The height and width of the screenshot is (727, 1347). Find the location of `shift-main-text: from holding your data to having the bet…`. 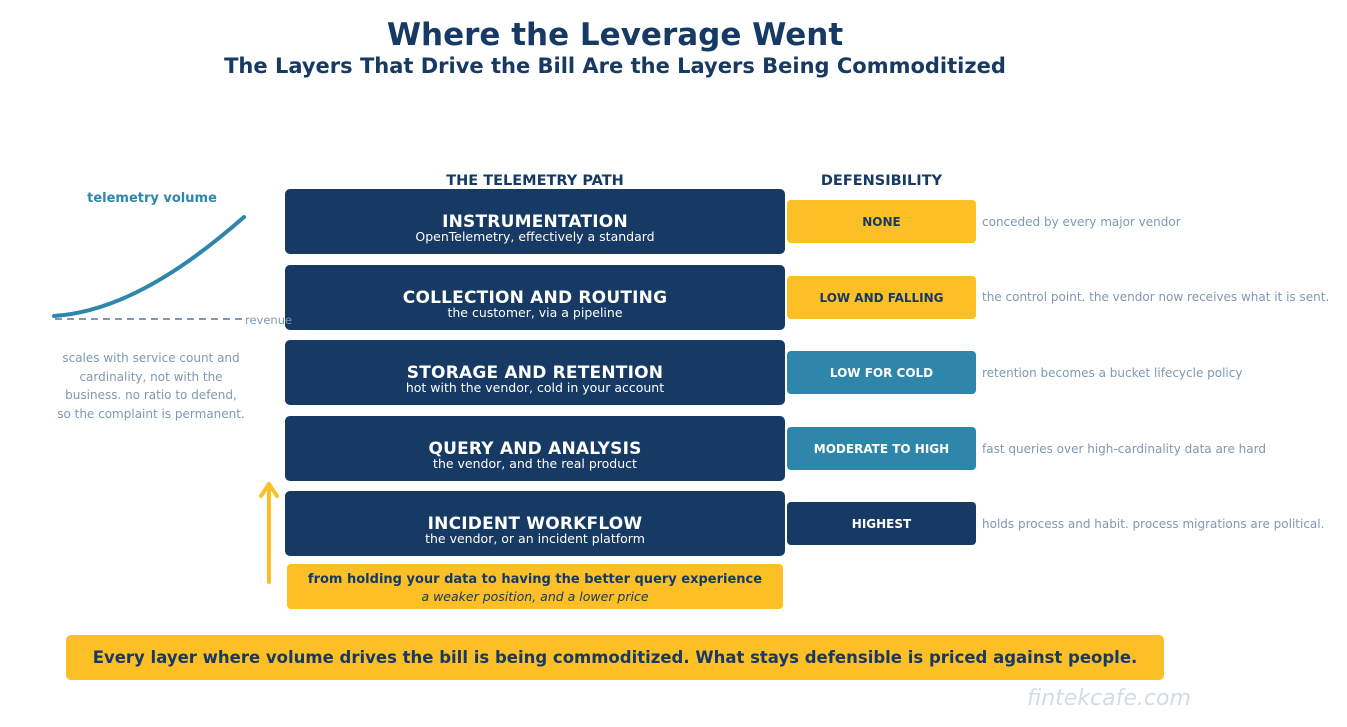

shift-main-text: from holding your data to having the bet… is located at coordinates (535, 579).